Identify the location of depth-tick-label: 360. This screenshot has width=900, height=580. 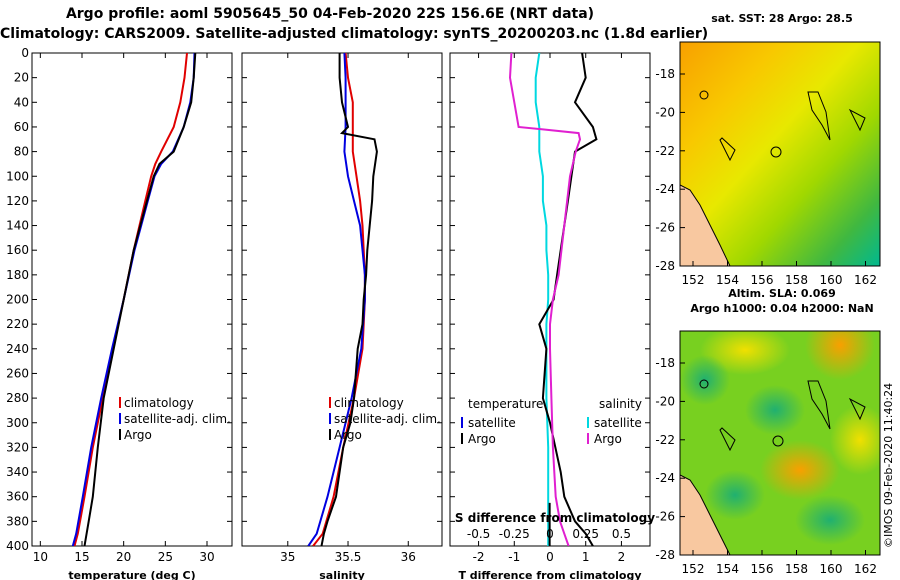
(17, 497).